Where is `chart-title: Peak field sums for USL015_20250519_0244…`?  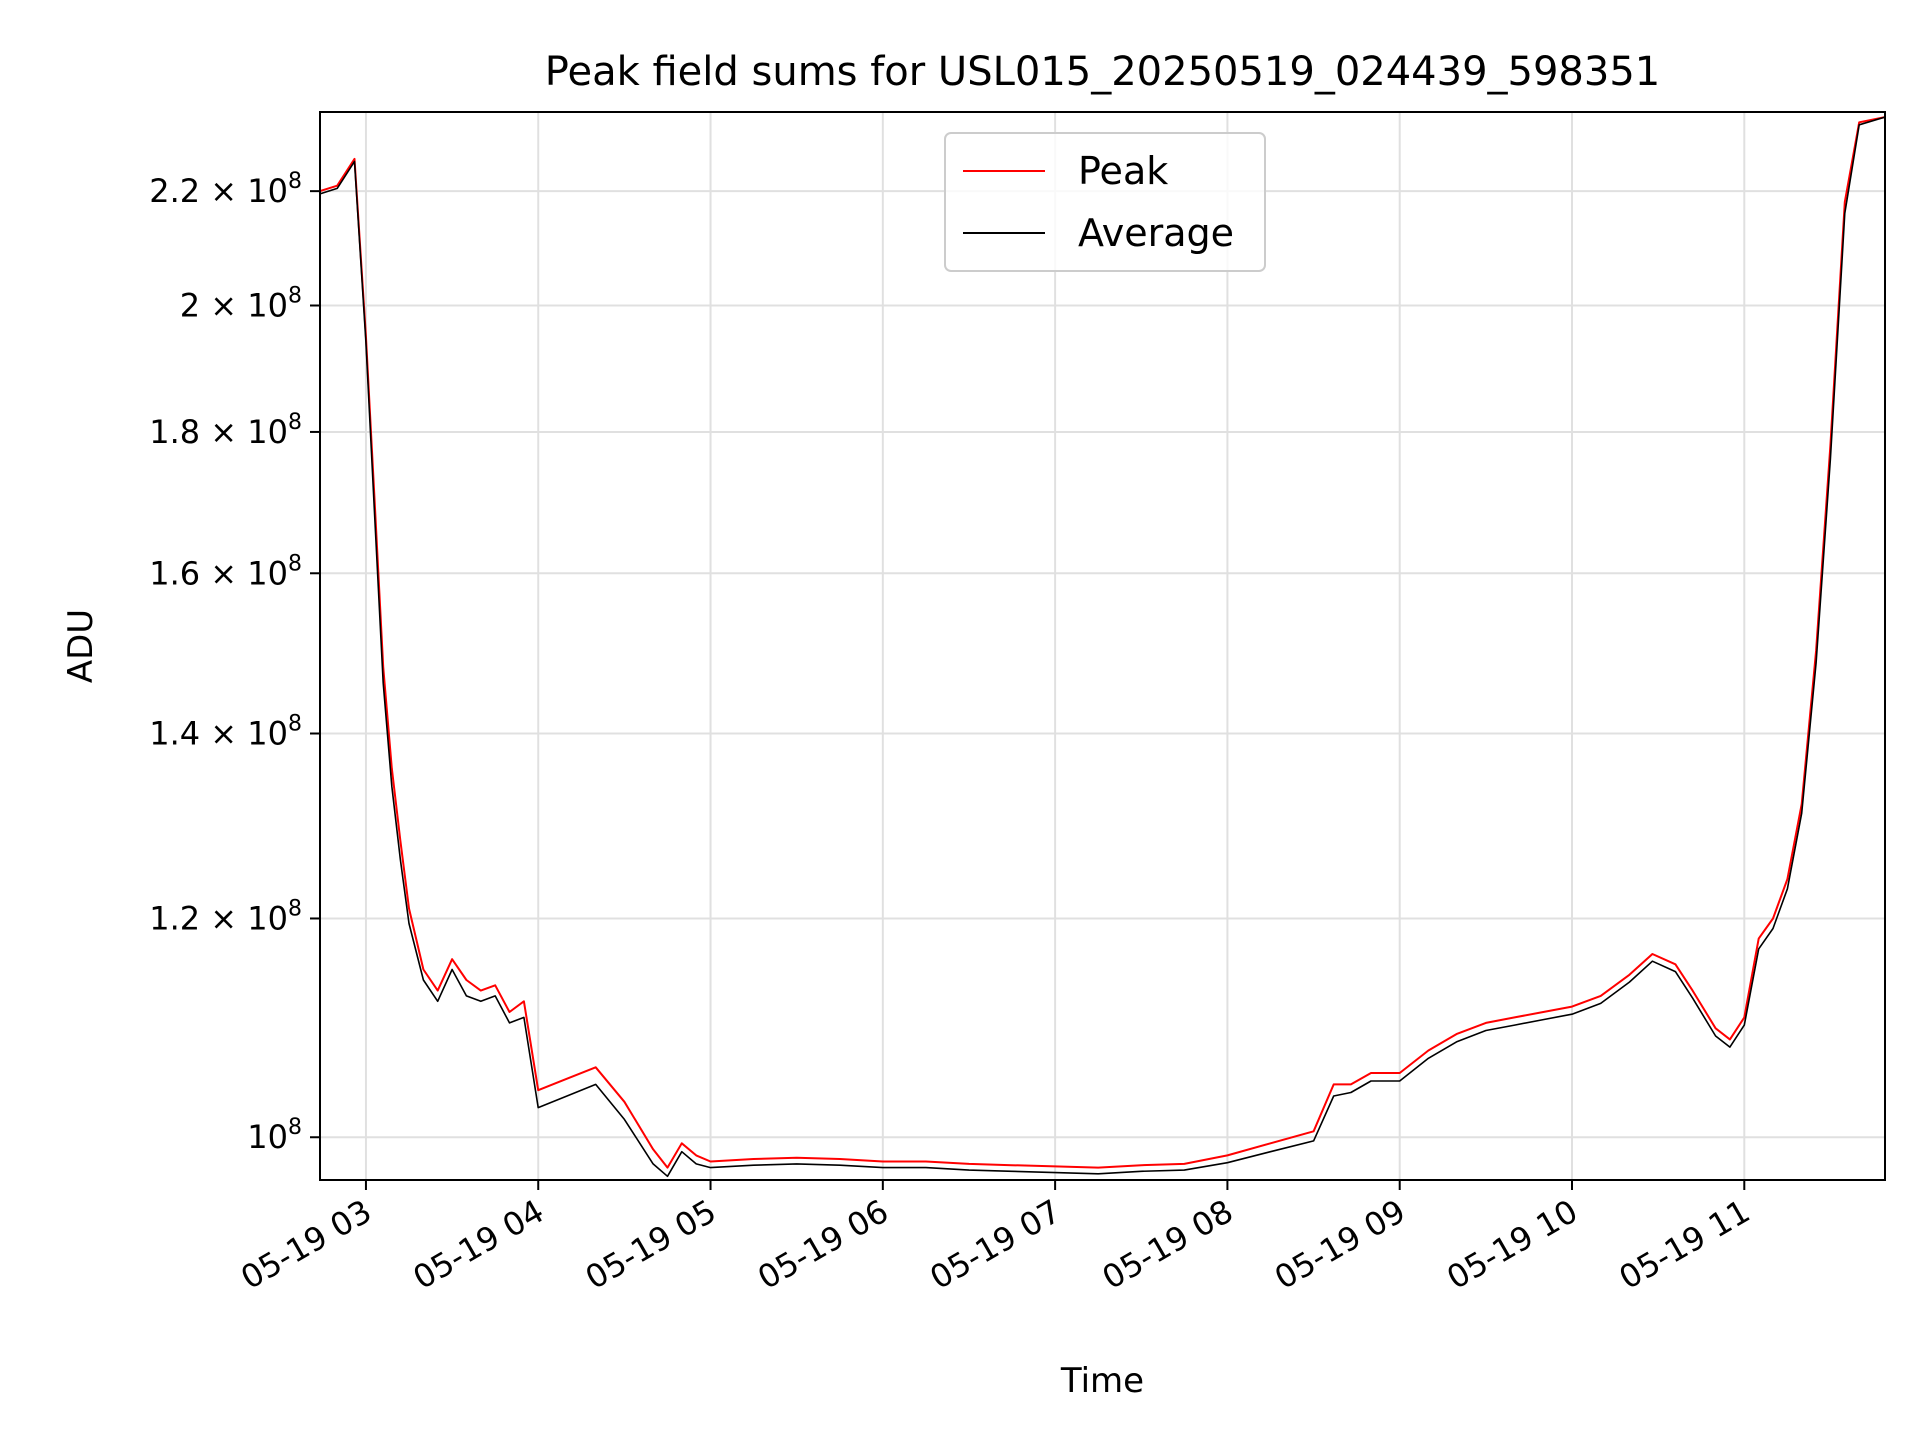
chart-title: Peak field sums for USL015_20250519_0244… is located at coordinates (1102, 72).